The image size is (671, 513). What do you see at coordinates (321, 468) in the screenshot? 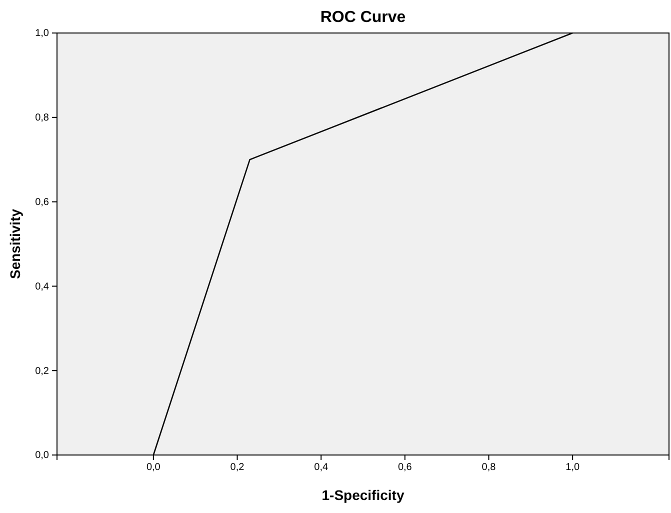
I see `x-tick-label: 0,4` at bounding box center [321, 468].